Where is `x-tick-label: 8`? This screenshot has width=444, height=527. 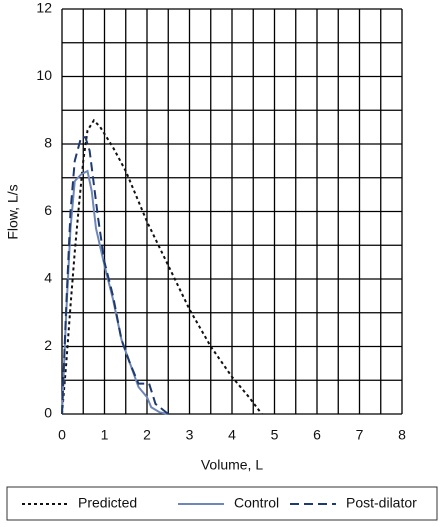
x-tick-label: 8 is located at coordinates (402, 435).